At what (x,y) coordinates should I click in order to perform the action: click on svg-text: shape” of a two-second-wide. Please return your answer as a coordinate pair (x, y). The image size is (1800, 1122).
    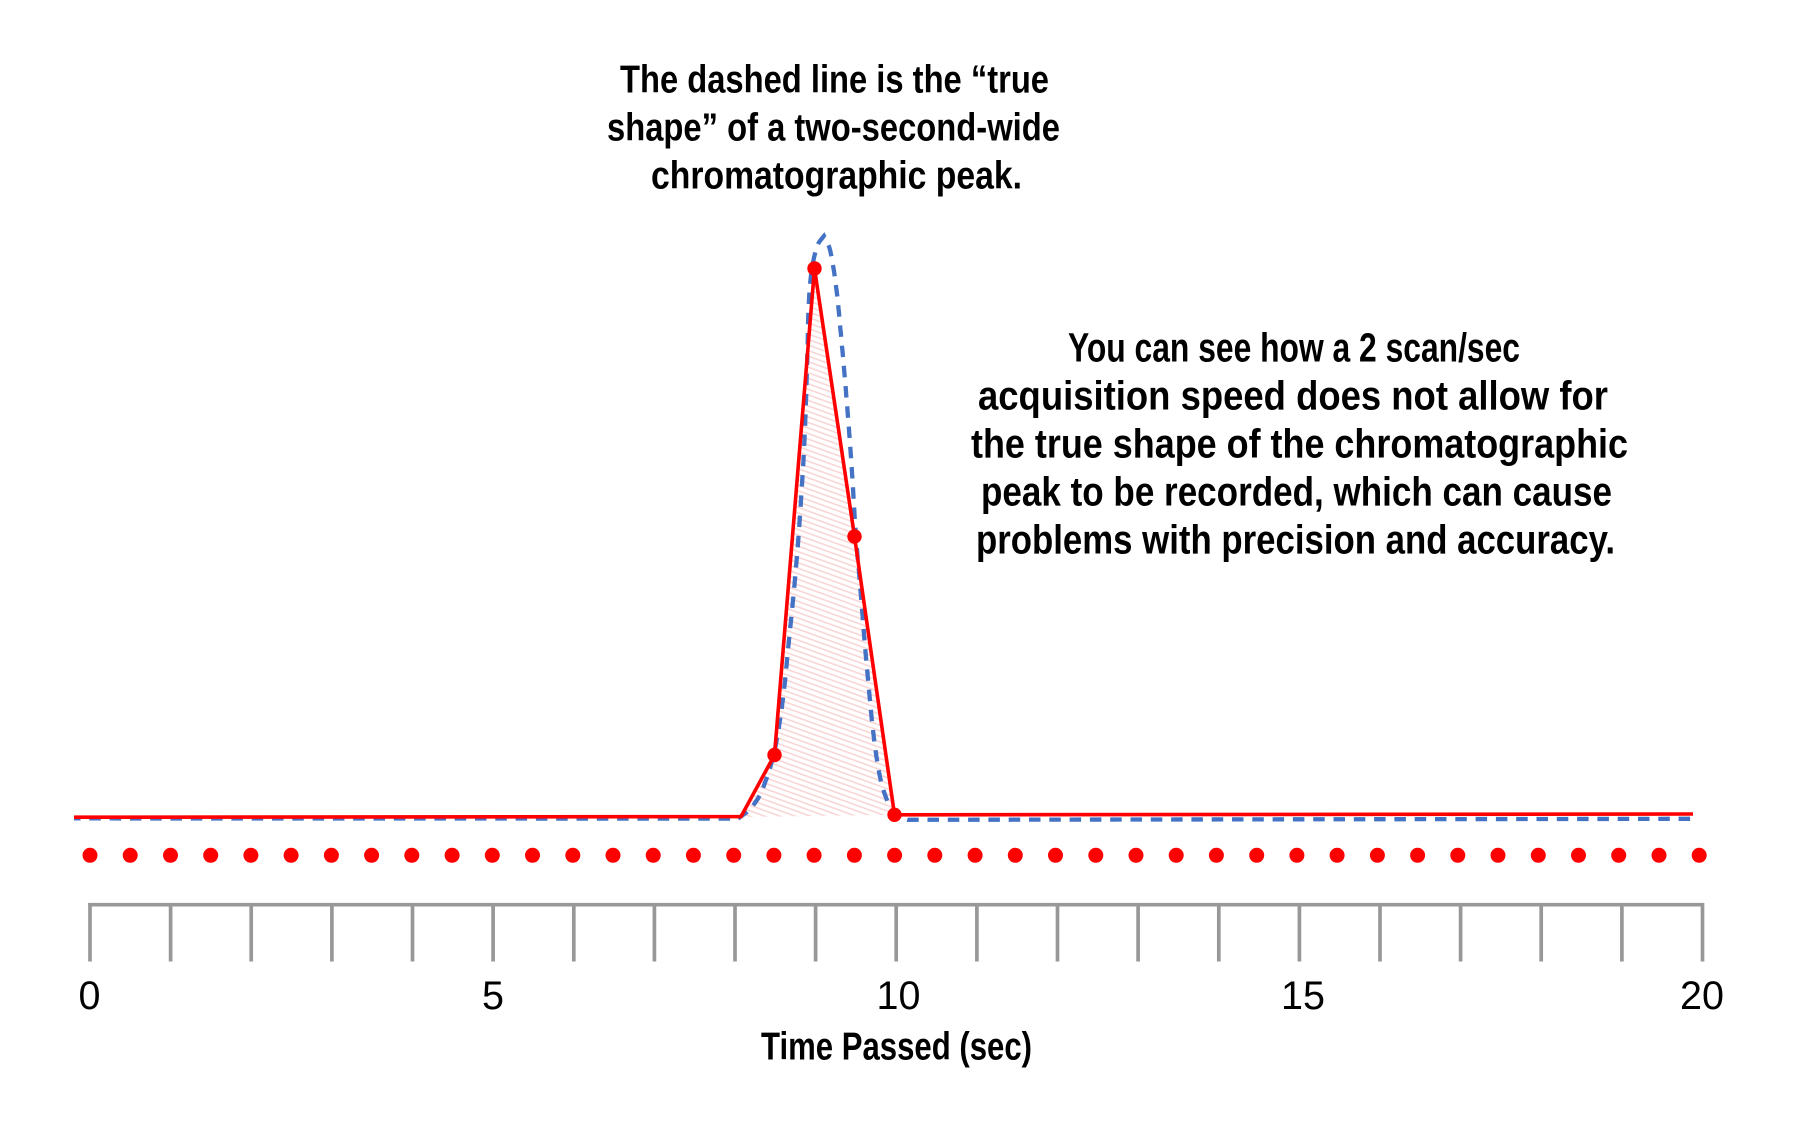
    Looking at the image, I should click on (833, 128).